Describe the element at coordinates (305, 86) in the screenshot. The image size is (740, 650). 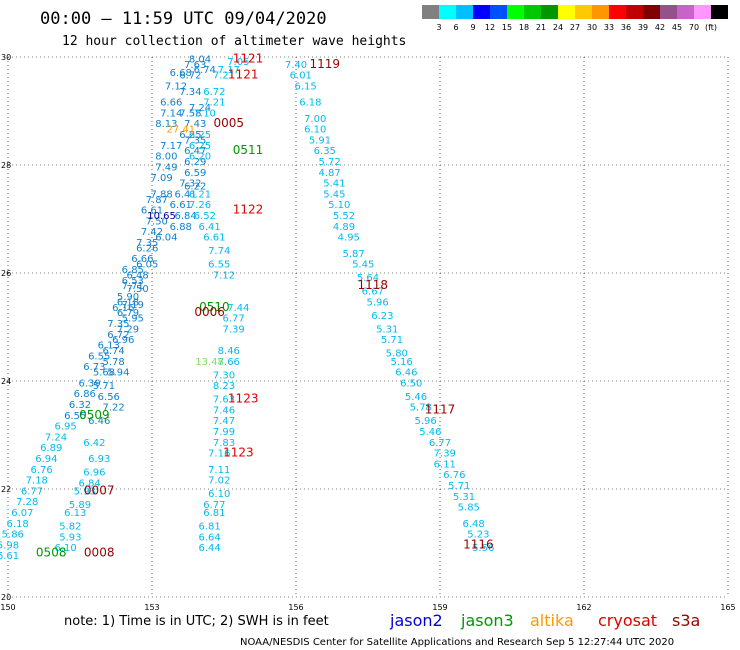
I see `swh-value: 6.15` at that location.